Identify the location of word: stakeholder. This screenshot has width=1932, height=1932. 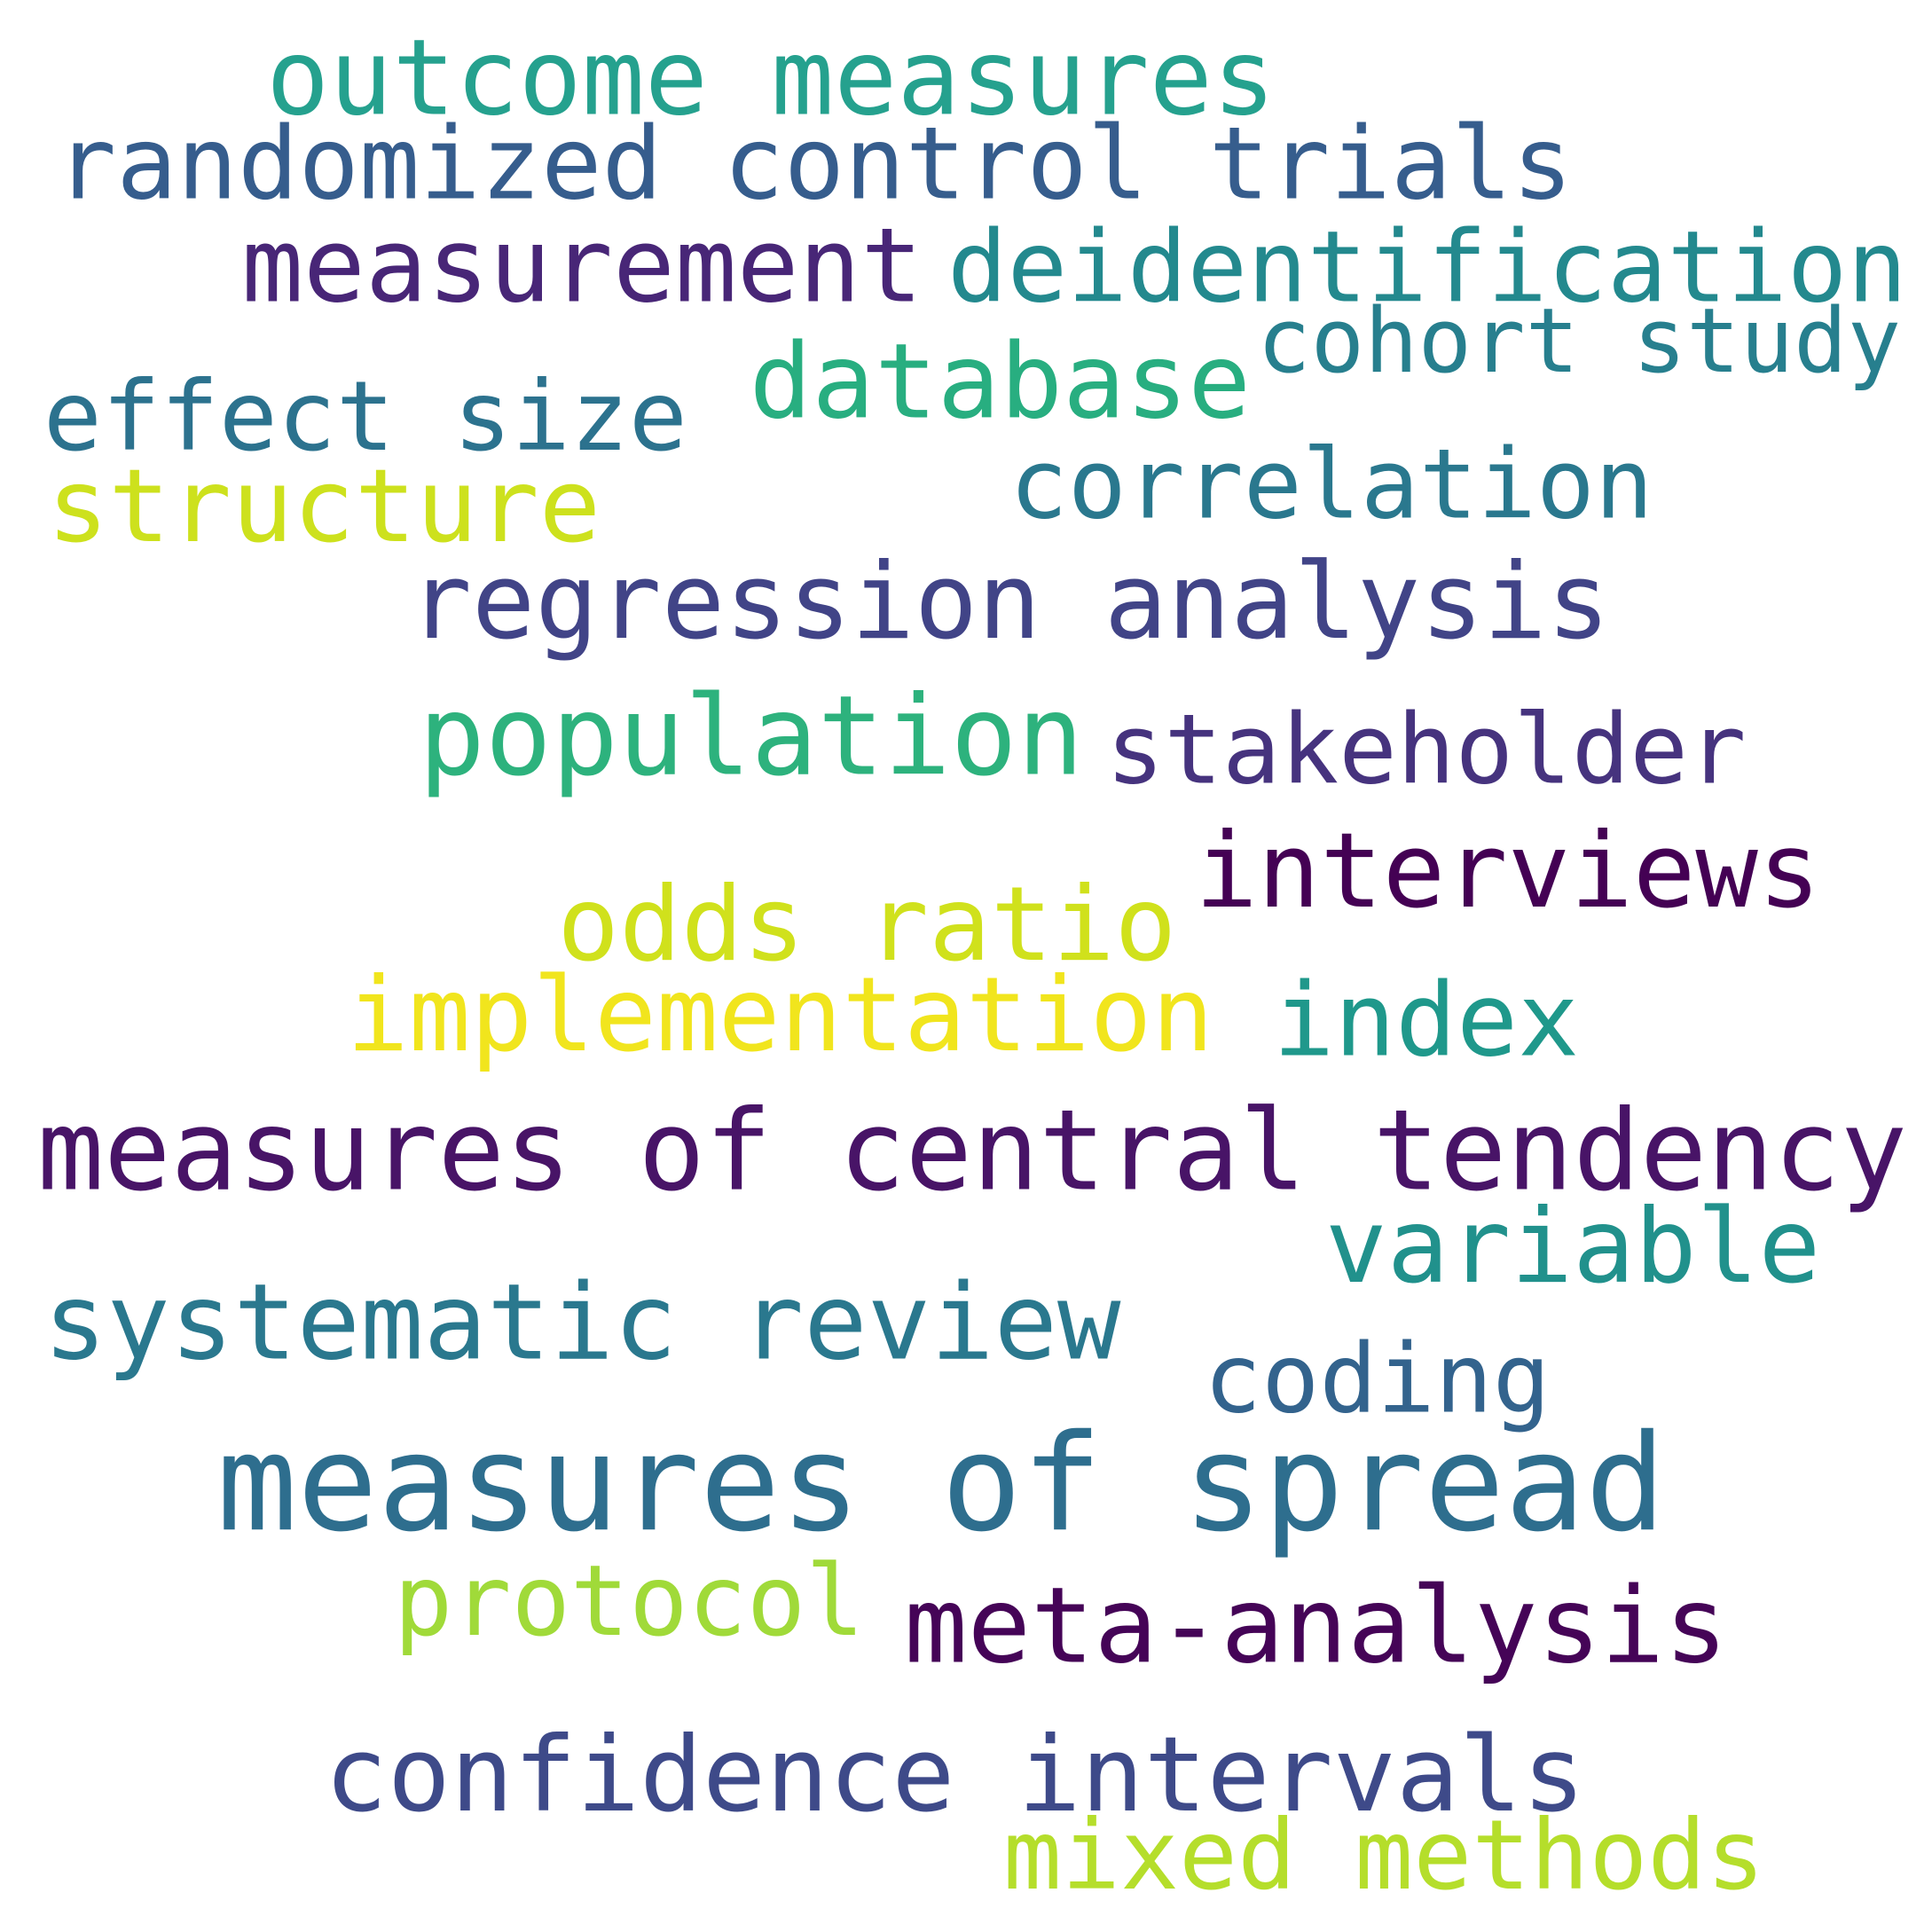
(1426, 749).